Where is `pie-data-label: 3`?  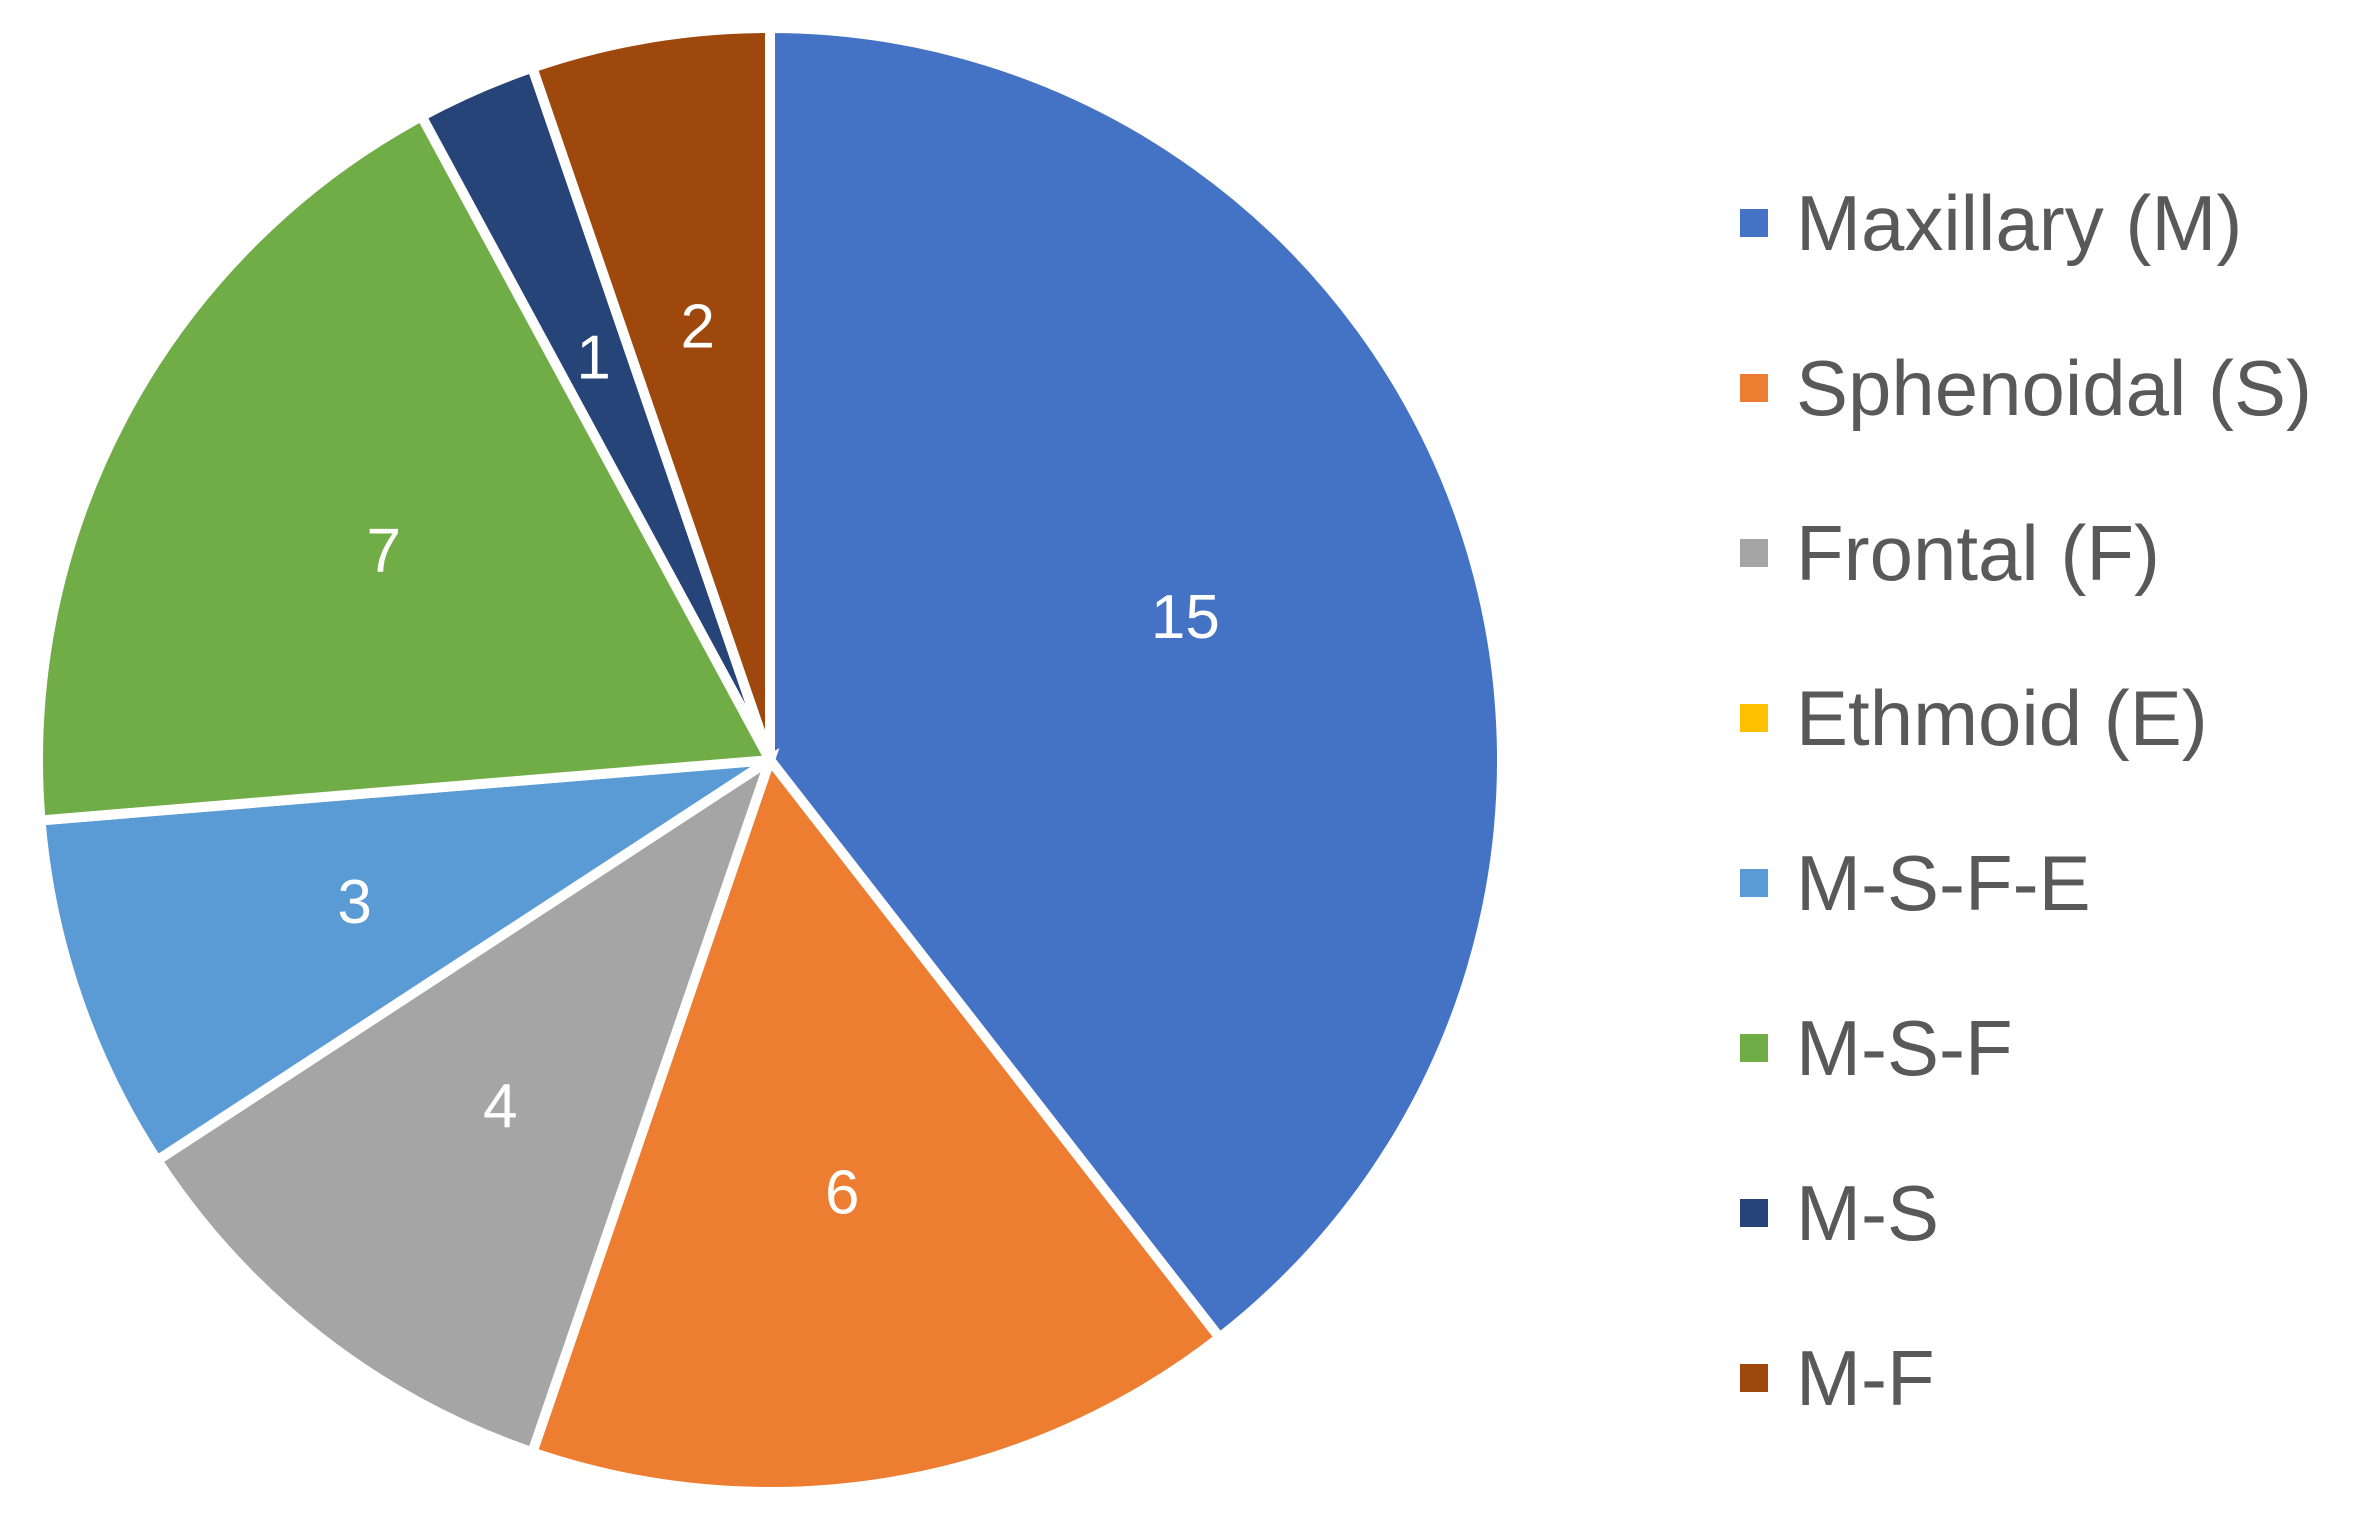
pie-data-label: 3 is located at coordinates (354, 902).